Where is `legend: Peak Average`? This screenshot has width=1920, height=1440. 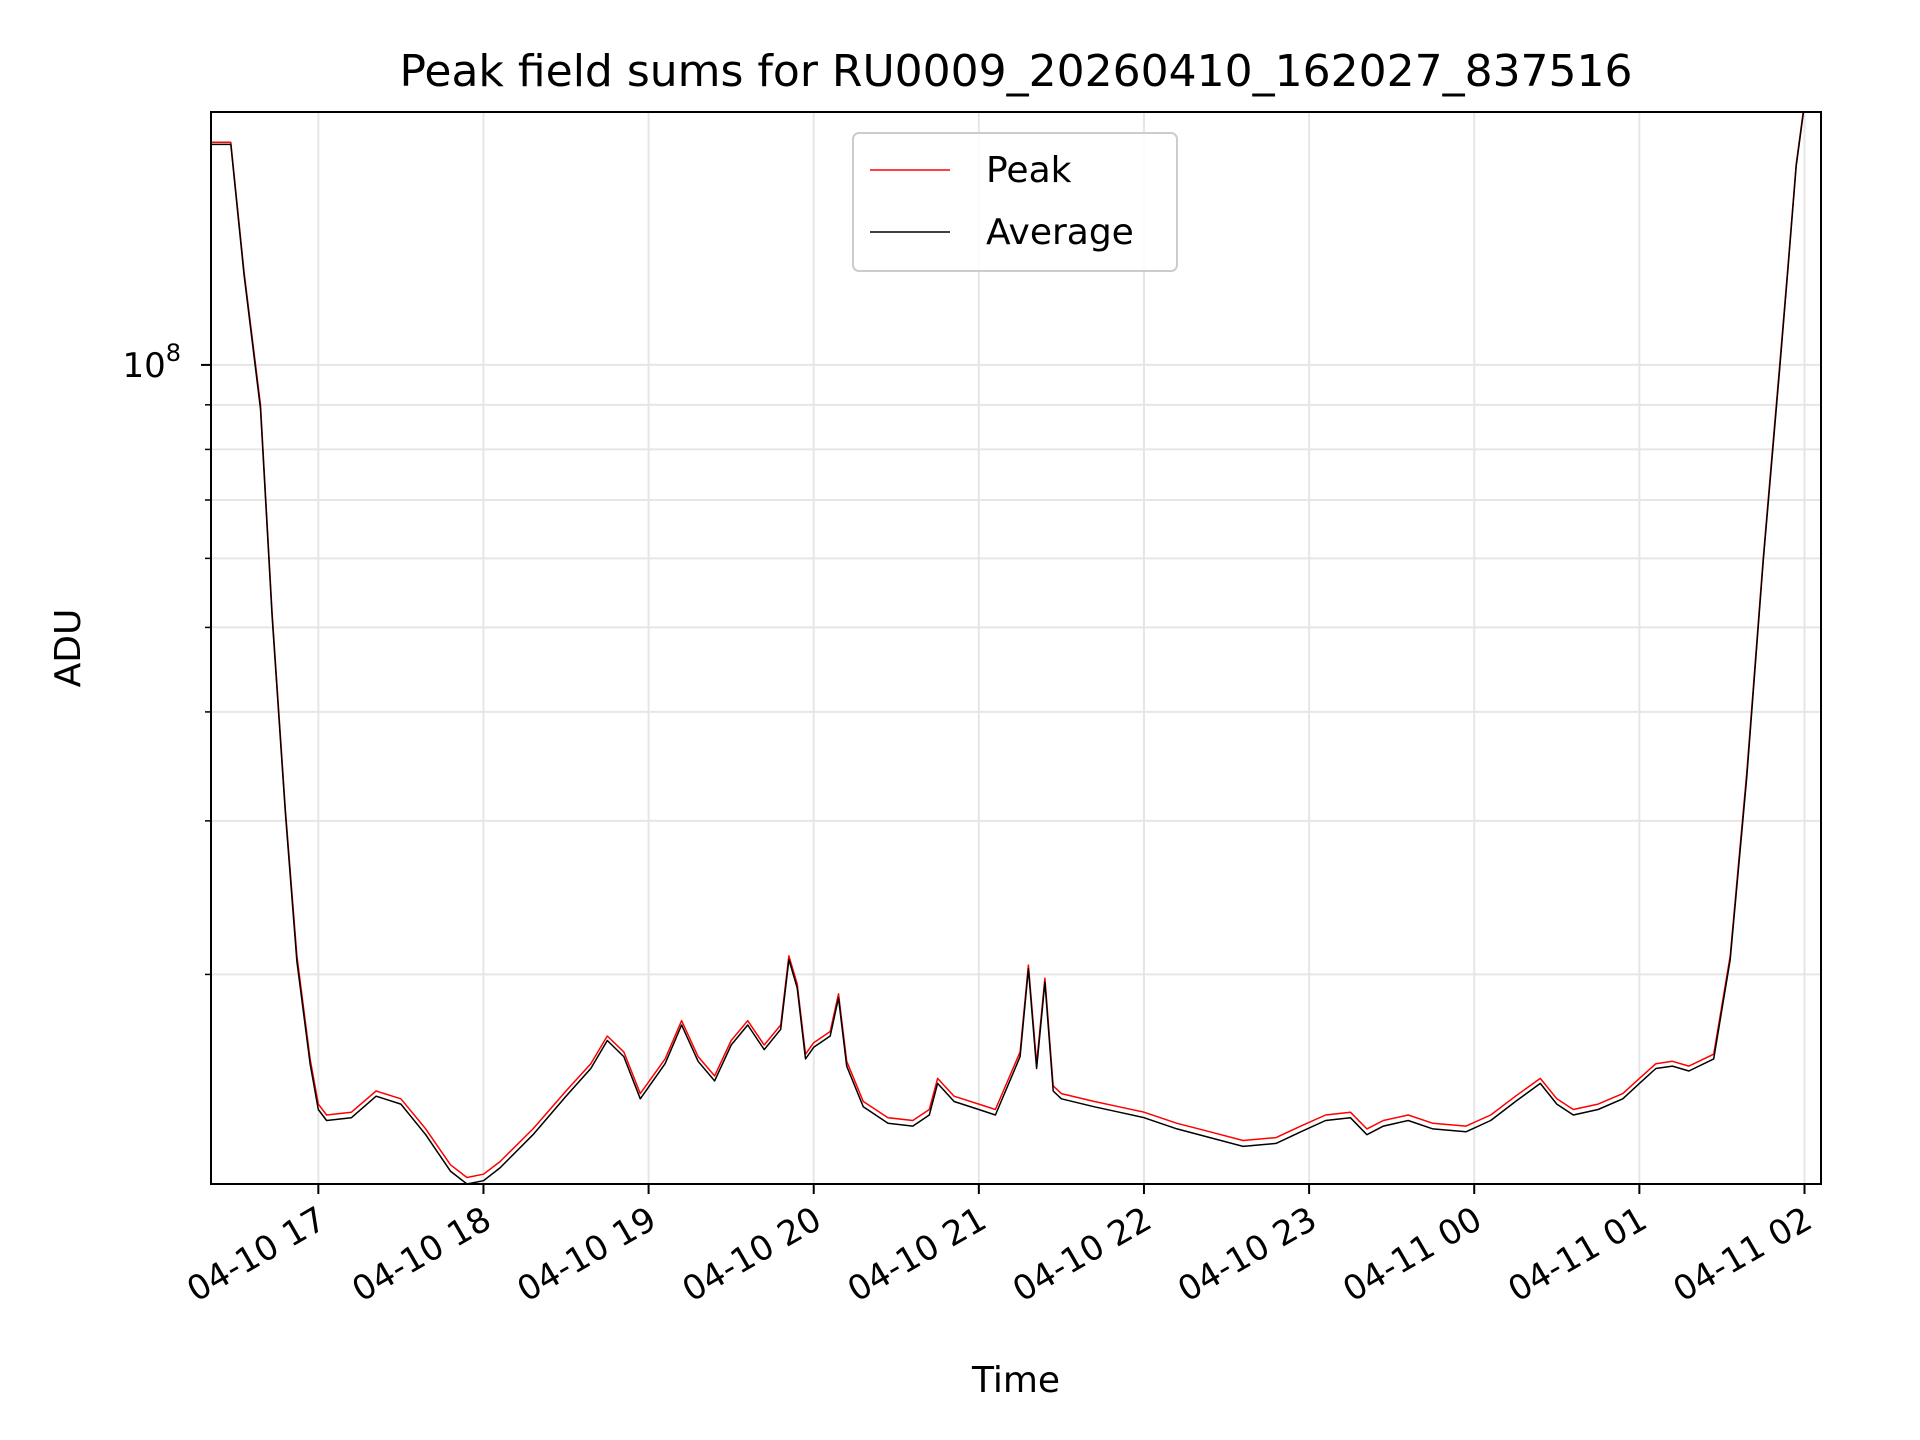
legend: Peak Average is located at coordinates (1015, 202).